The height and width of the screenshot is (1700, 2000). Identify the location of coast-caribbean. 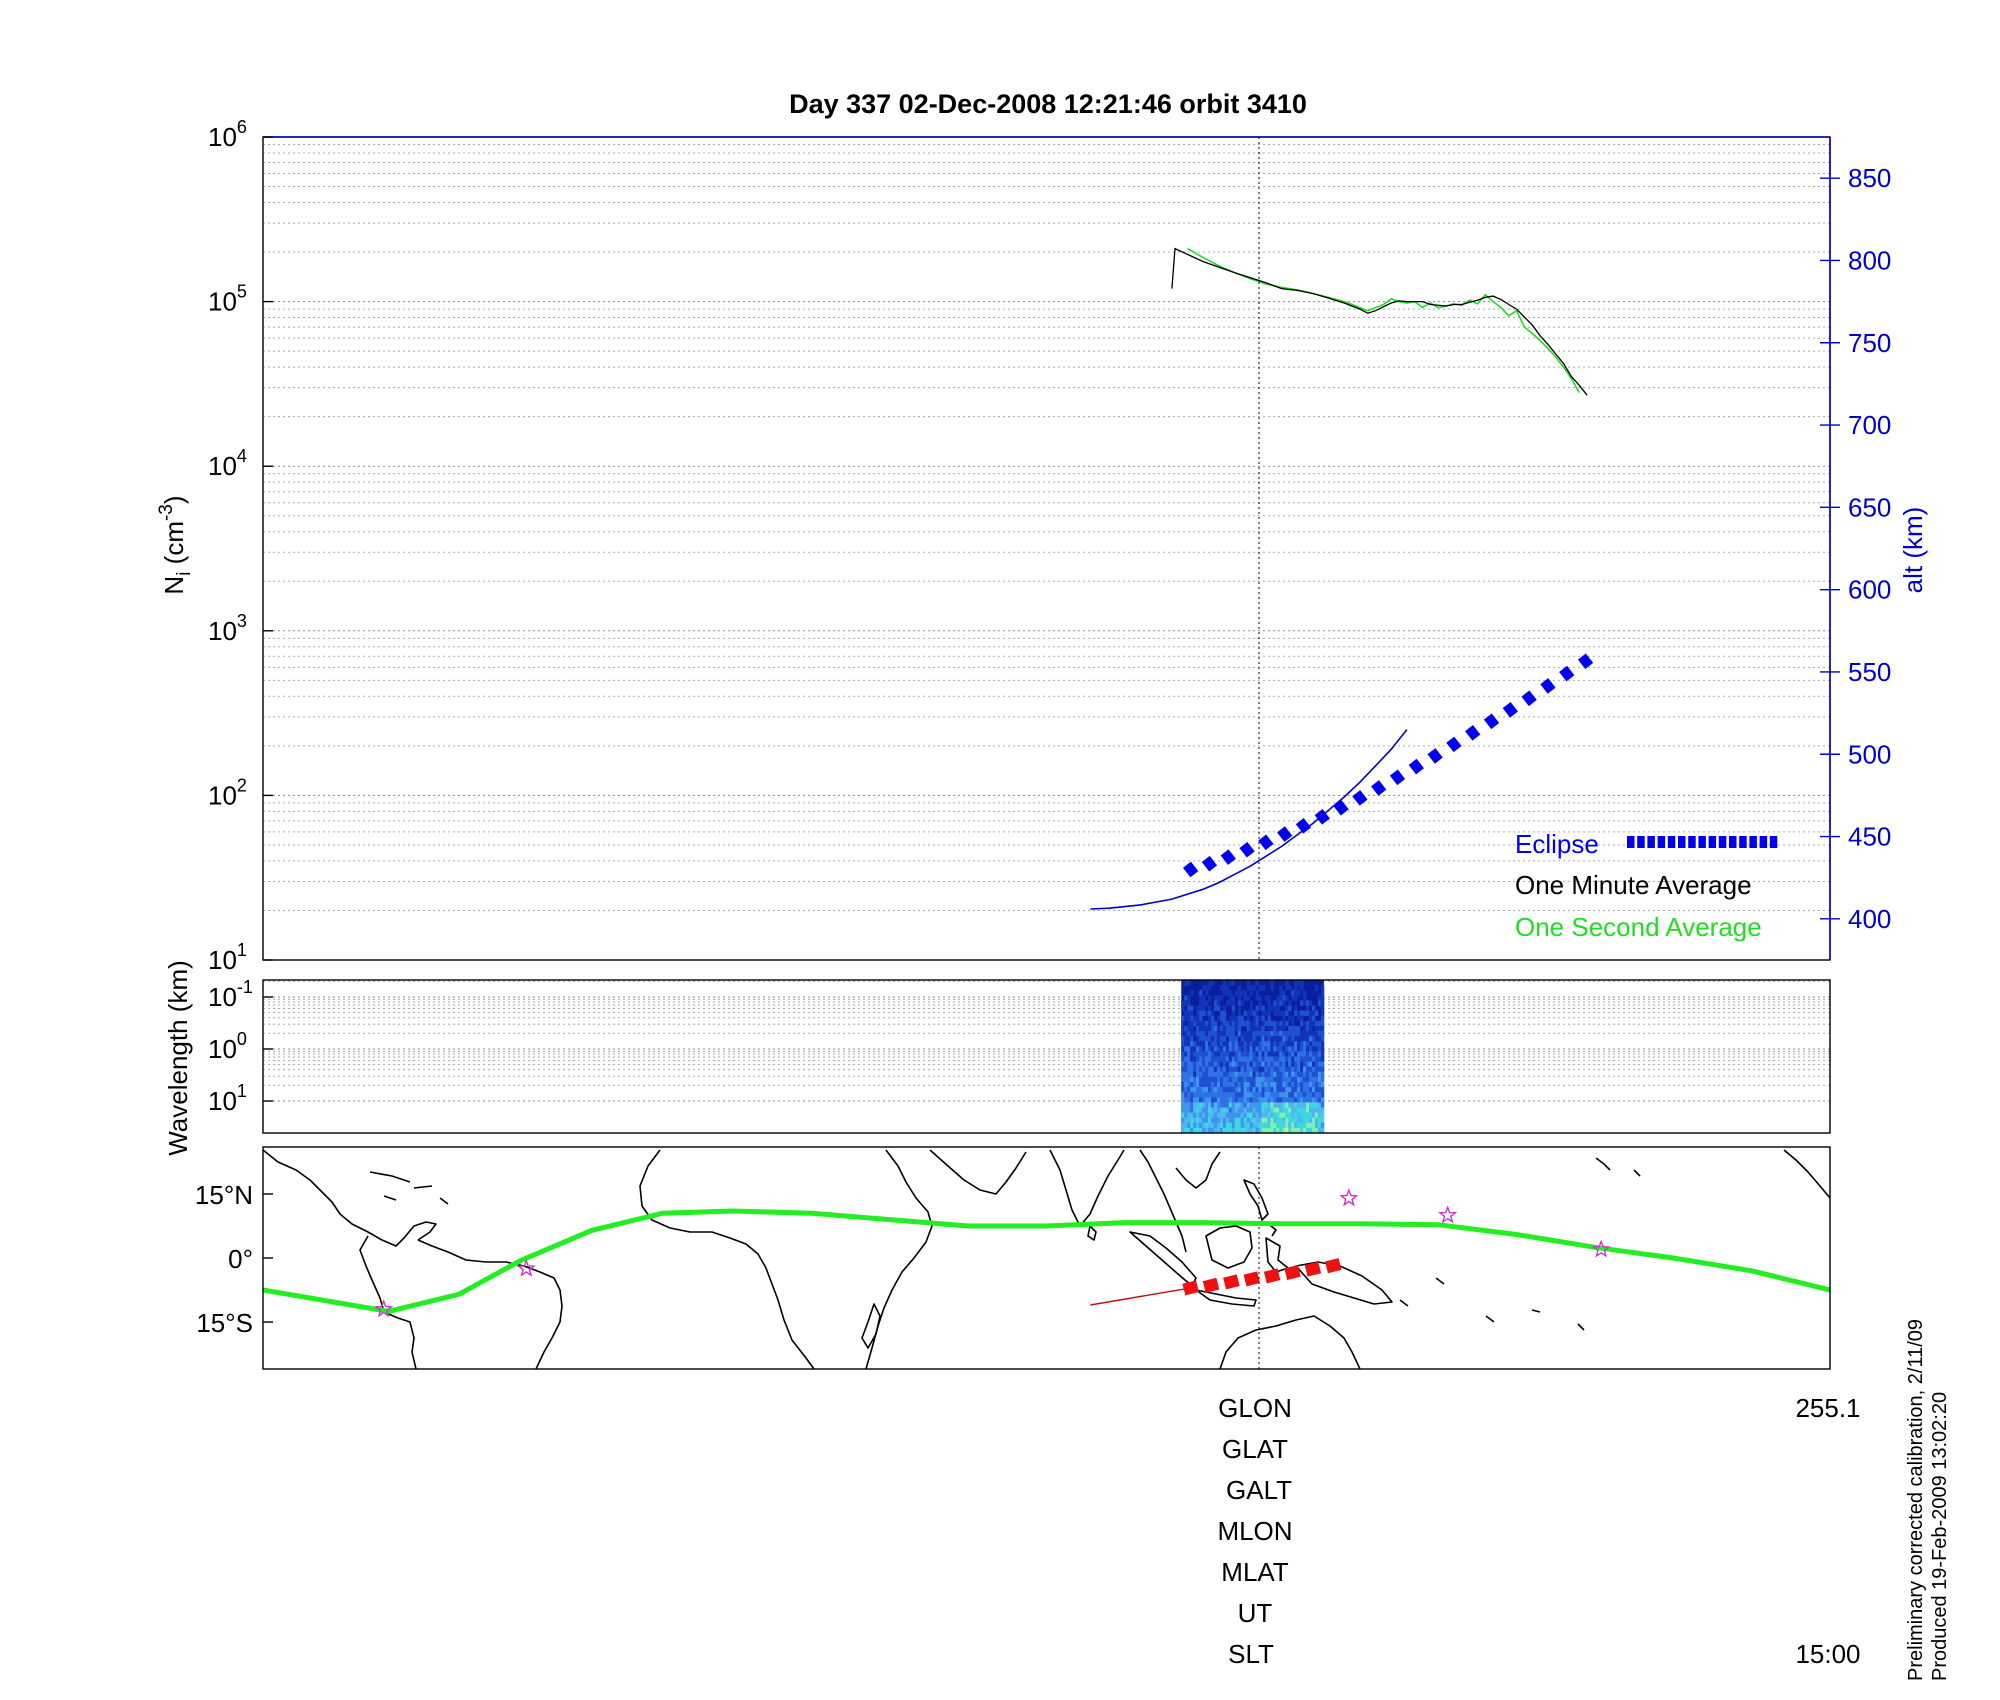
(409, 1188).